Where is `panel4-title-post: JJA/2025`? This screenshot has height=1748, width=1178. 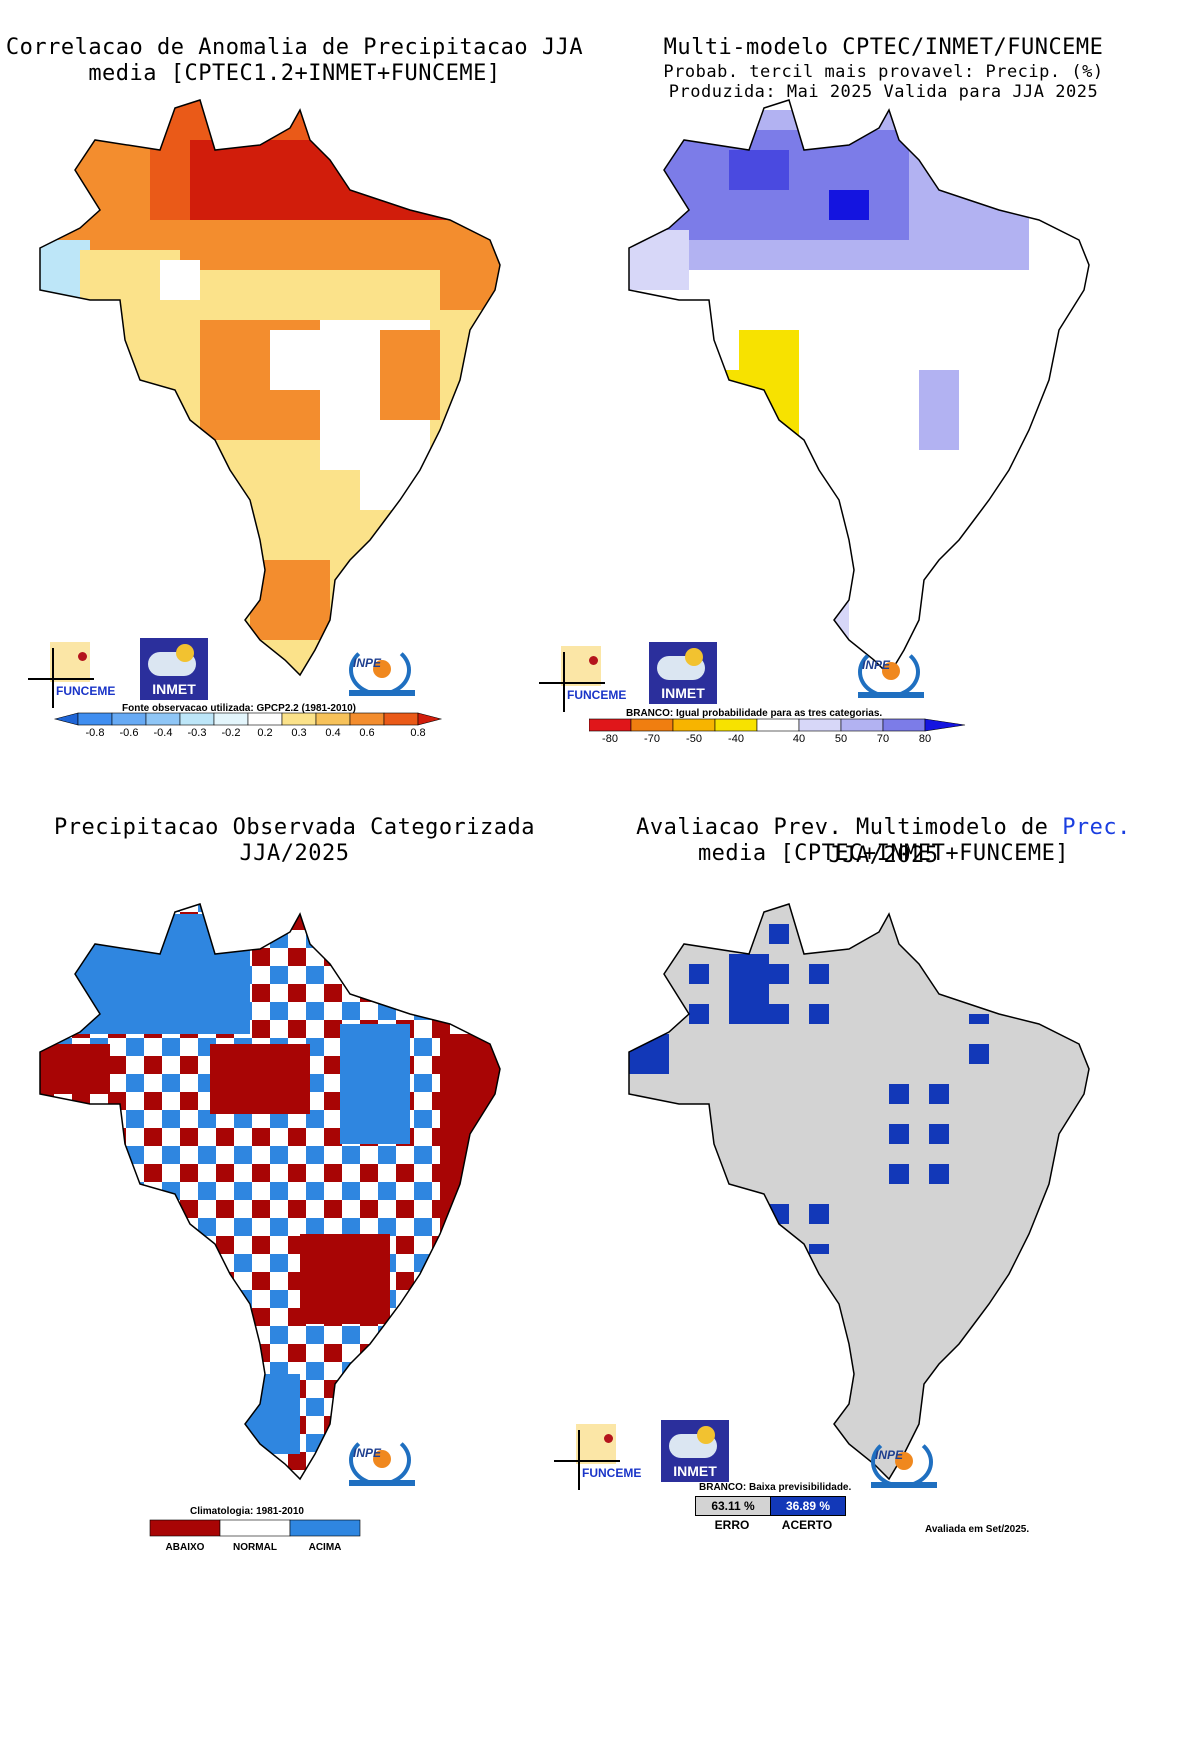 panel4-title-post: JJA/2025 is located at coordinates (883, 855).